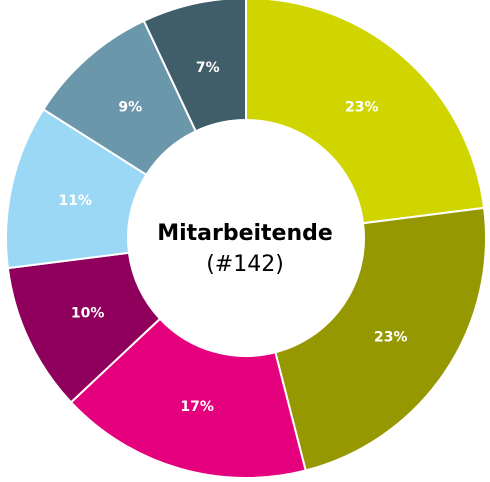 This screenshot has width=490, height=482. Describe the element at coordinates (130, 108) in the screenshot. I see `slice-label-5: 9%` at that location.